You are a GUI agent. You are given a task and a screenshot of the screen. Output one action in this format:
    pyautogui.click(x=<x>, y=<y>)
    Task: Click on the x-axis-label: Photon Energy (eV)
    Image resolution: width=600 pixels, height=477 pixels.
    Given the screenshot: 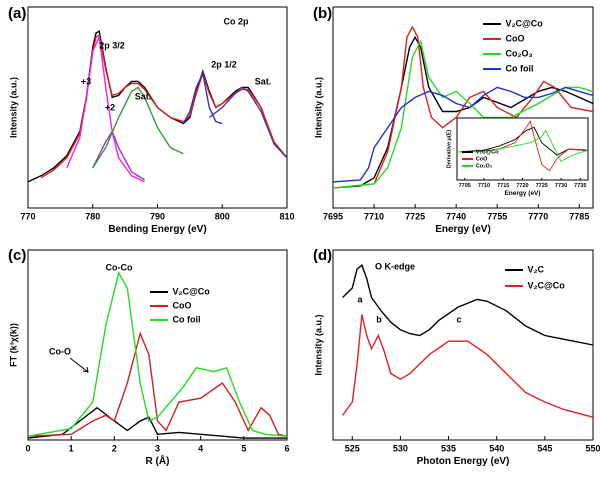 What is the action you would take?
    pyautogui.click(x=463, y=461)
    